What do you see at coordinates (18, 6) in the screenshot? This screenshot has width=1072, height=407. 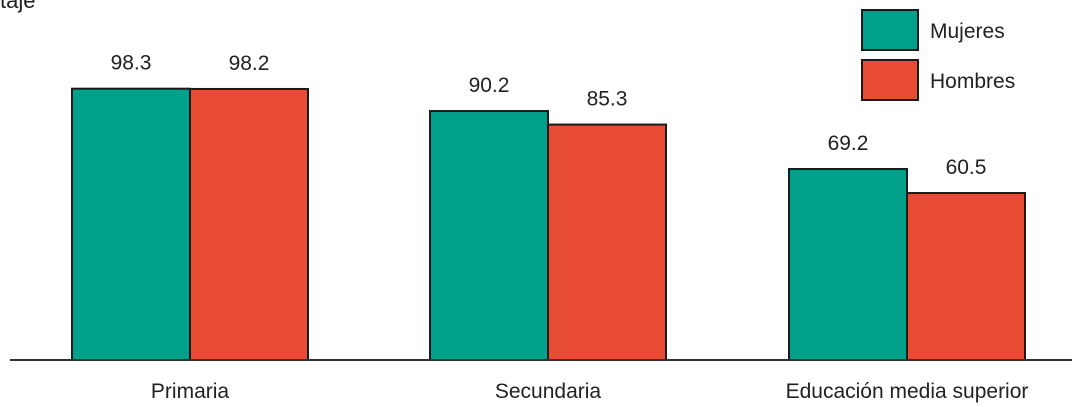 I see `y-axis-label: taje` at bounding box center [18, 6].